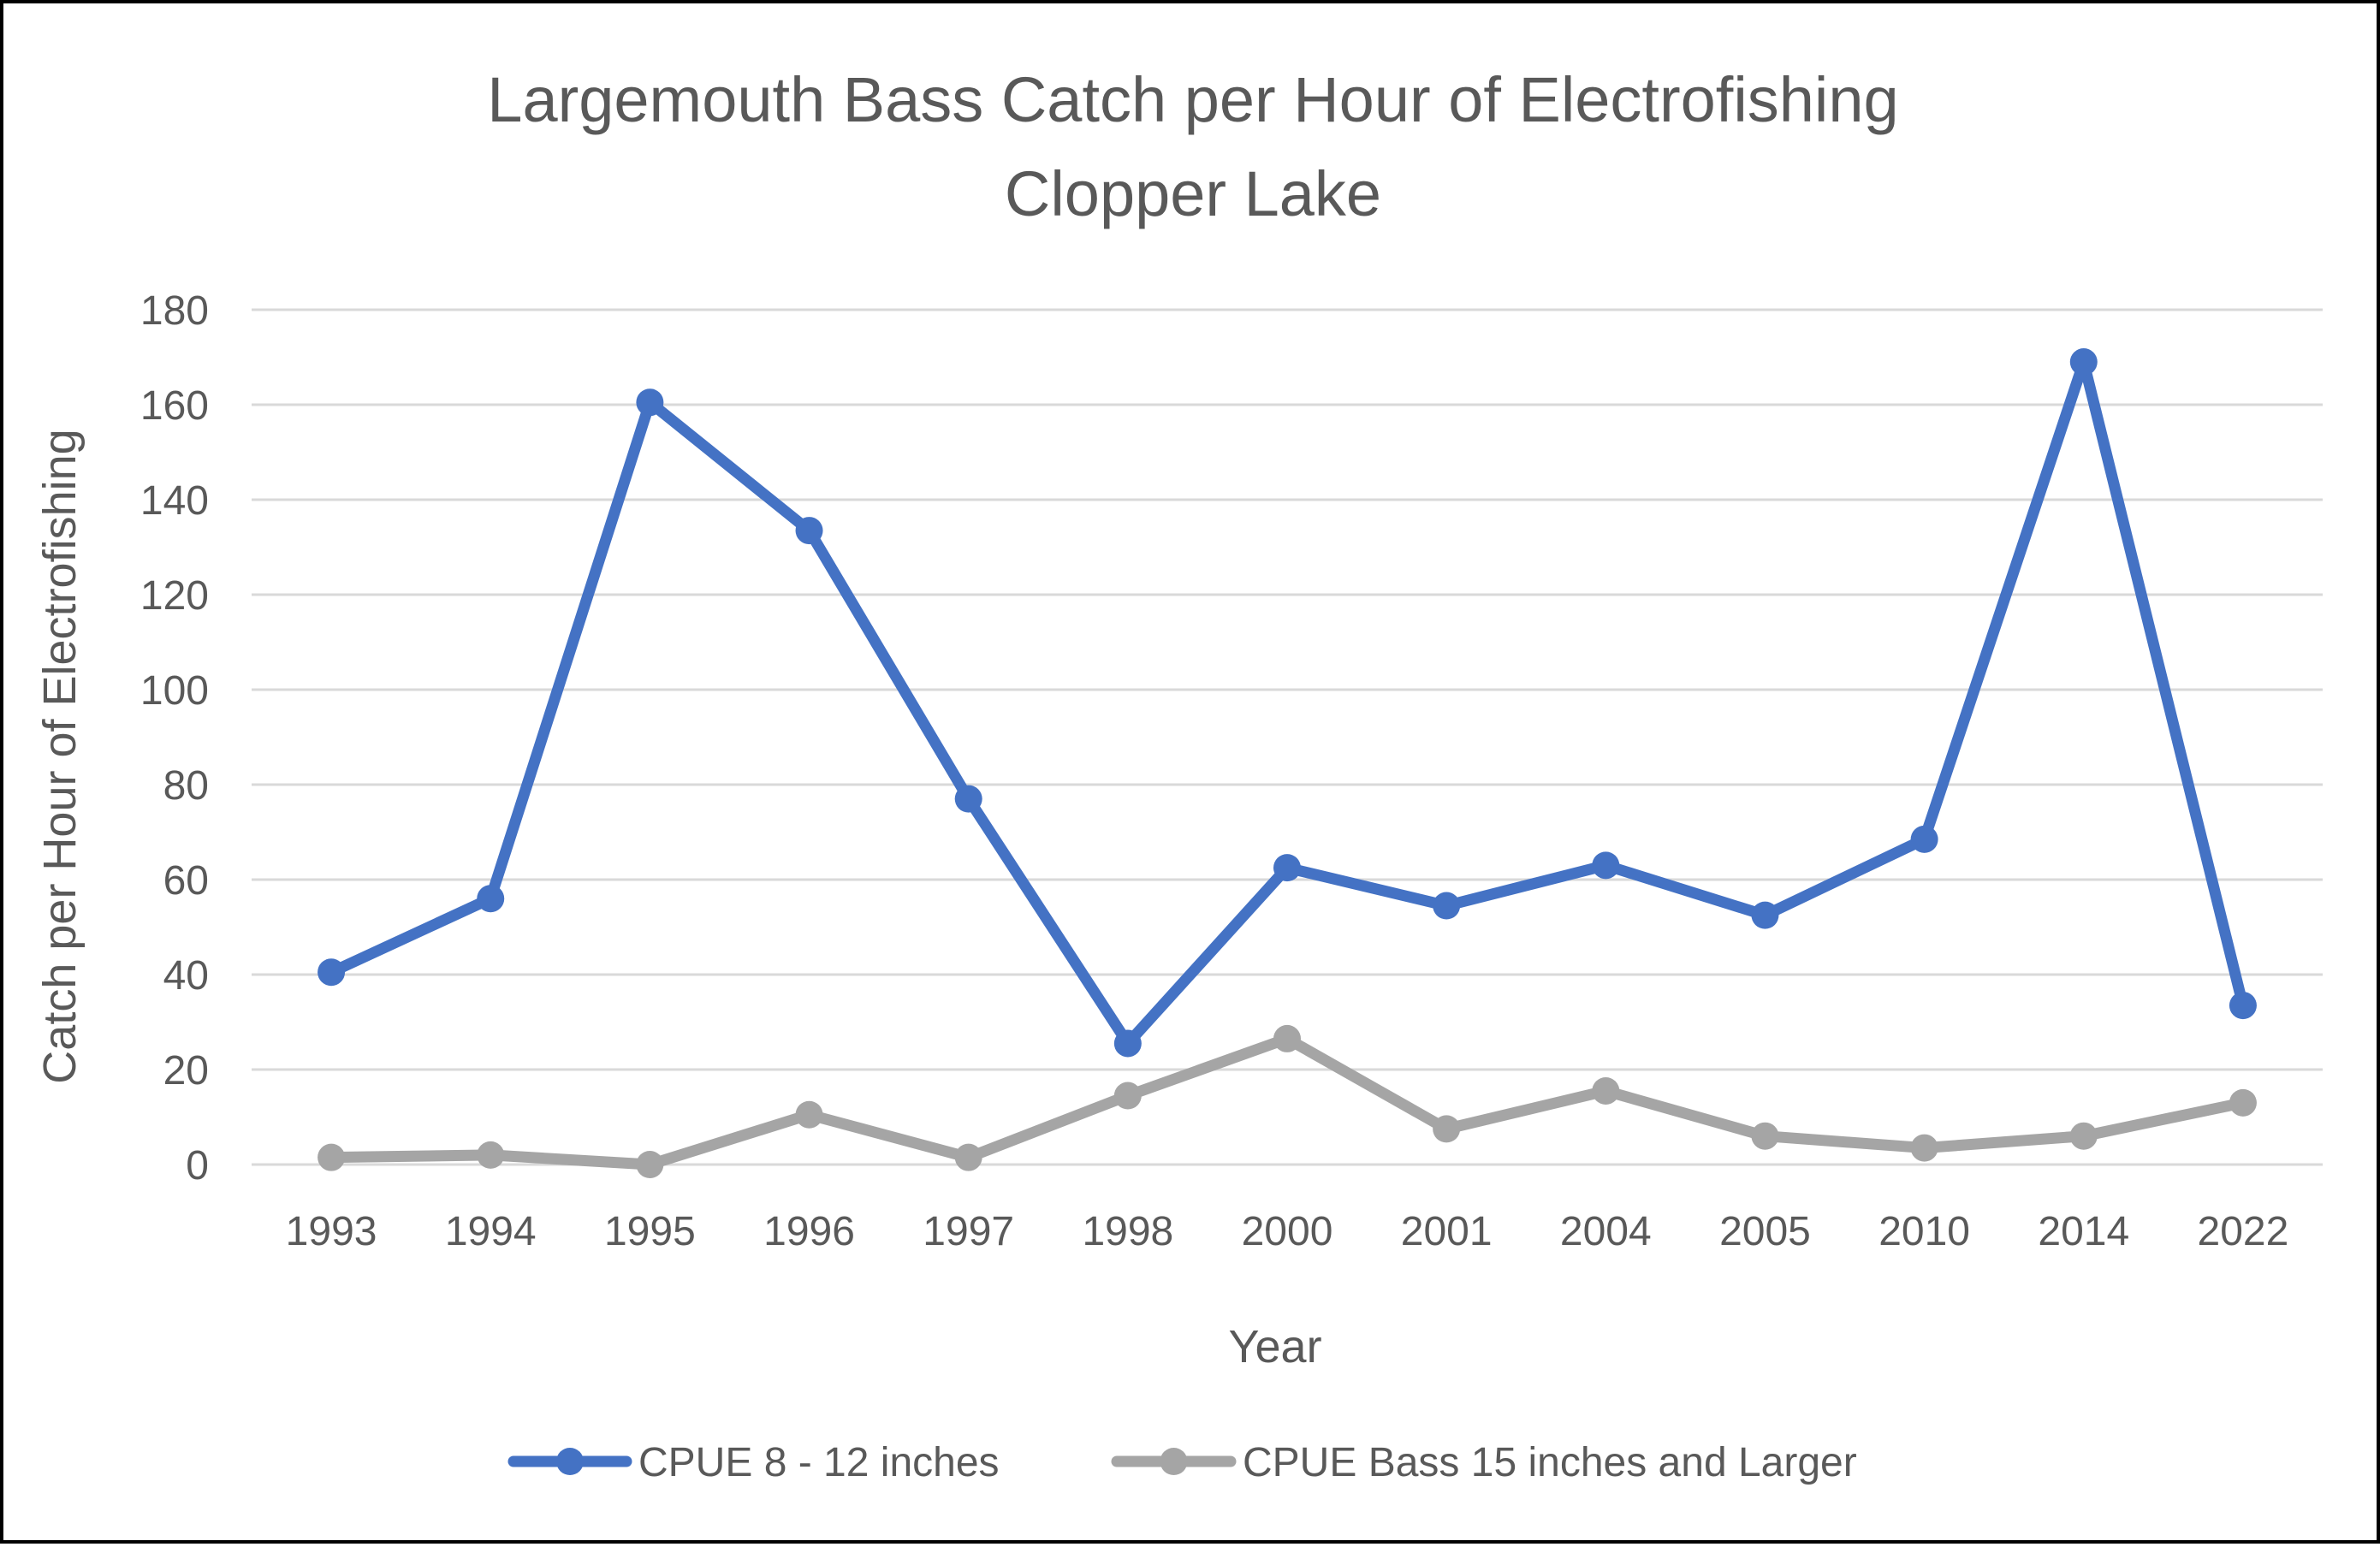 The width and height of the screenshot is (2380, 1547). What do you see at coordinates (491, 1231) in the screenshot?
I see `x-tick-label: 1994` at bounding box center [491, 1231].